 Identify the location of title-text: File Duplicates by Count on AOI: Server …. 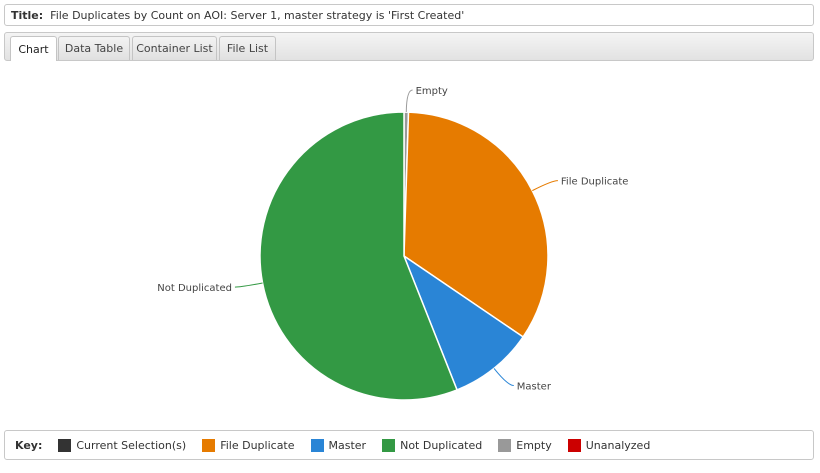
(257, 15).